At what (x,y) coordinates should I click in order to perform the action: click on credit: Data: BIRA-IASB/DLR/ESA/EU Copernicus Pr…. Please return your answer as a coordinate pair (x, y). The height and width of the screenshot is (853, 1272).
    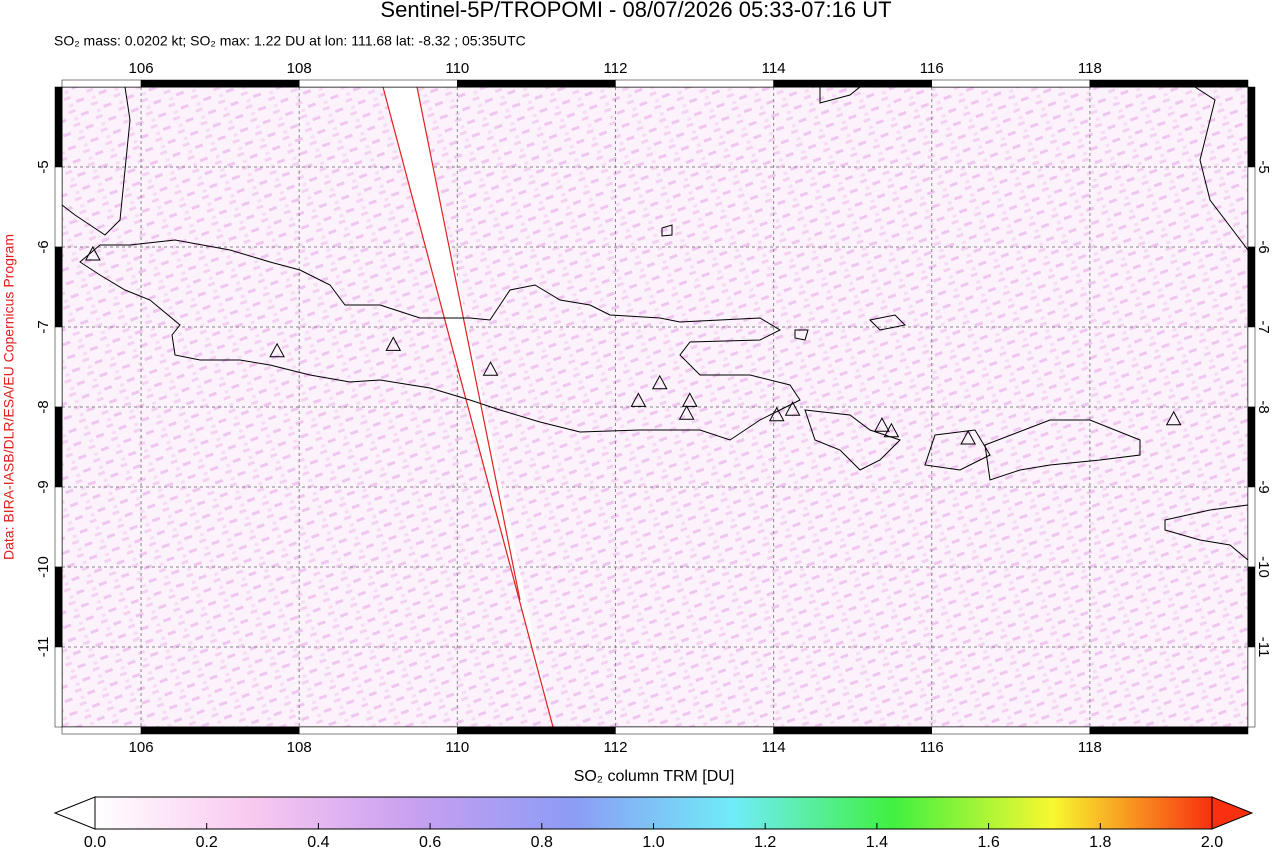
    Looking at the image, I should click on (9, 397).